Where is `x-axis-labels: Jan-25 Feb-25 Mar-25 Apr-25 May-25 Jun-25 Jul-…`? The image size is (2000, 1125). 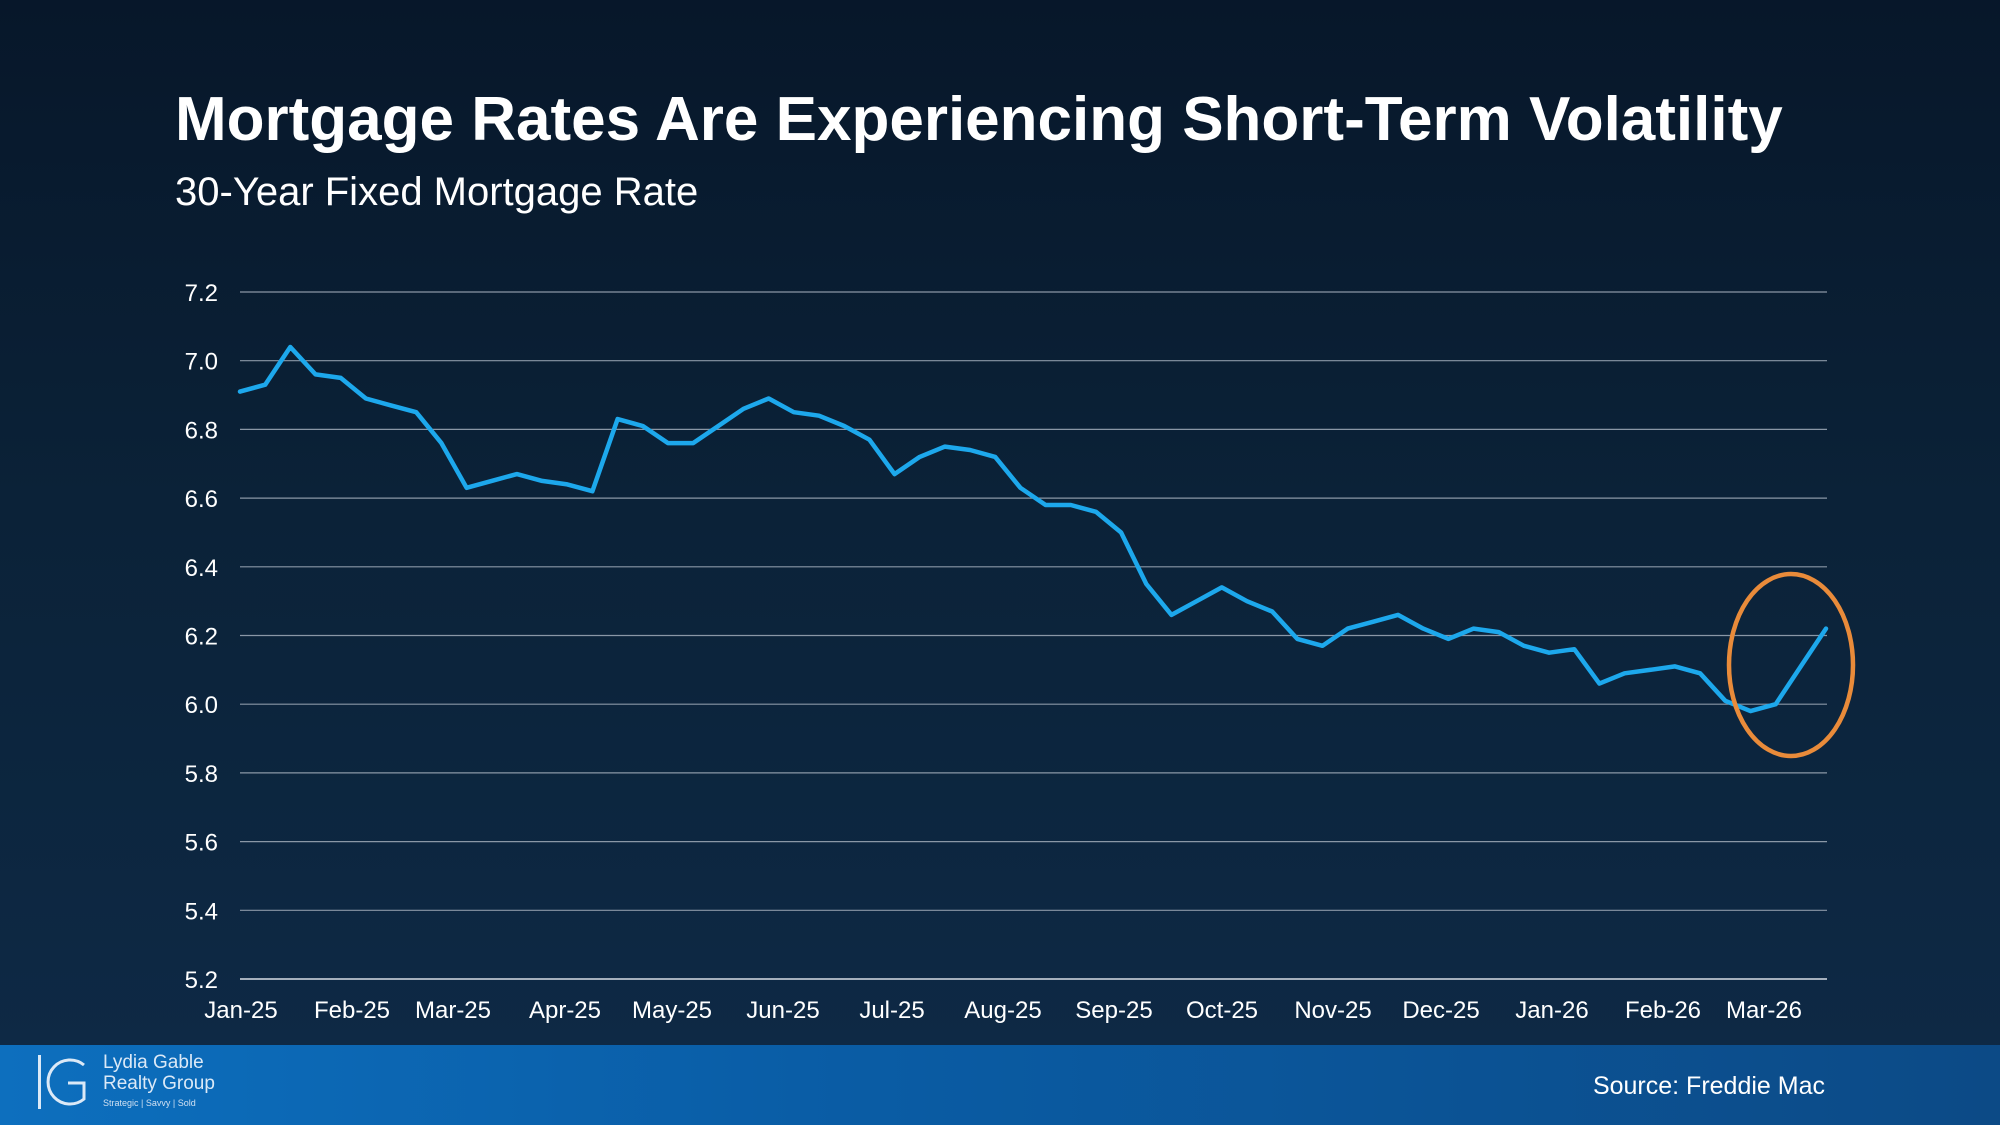 x-axis-labels: Jan-25 Feb-25 Mar-25 Apr-25 May-25 Jun-25 Jul-… is located at coordinates (1003, 1010).